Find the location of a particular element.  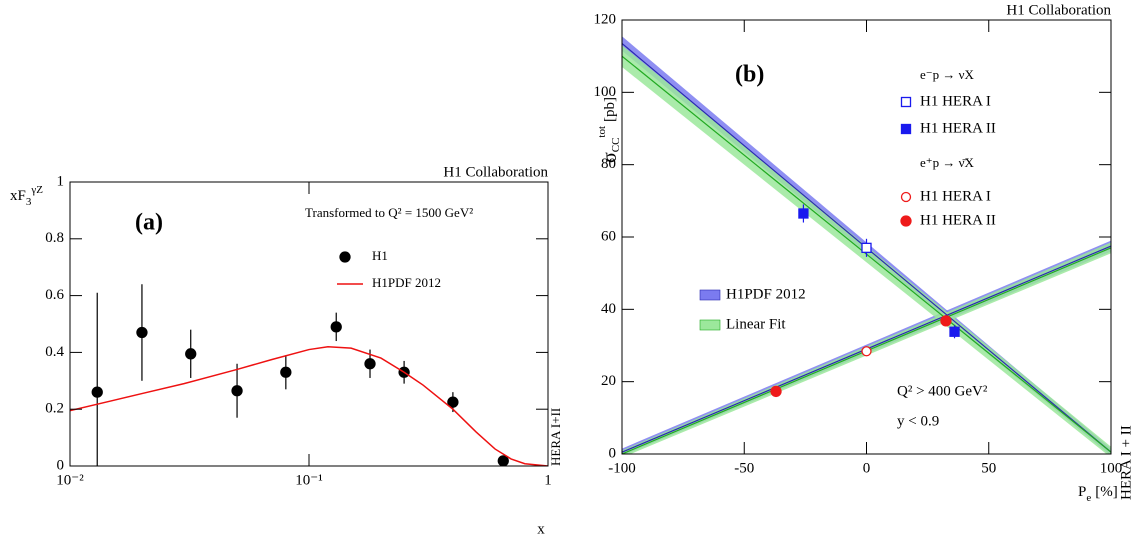

legend-label: Linear Fit is located at coordinates (756, 324).